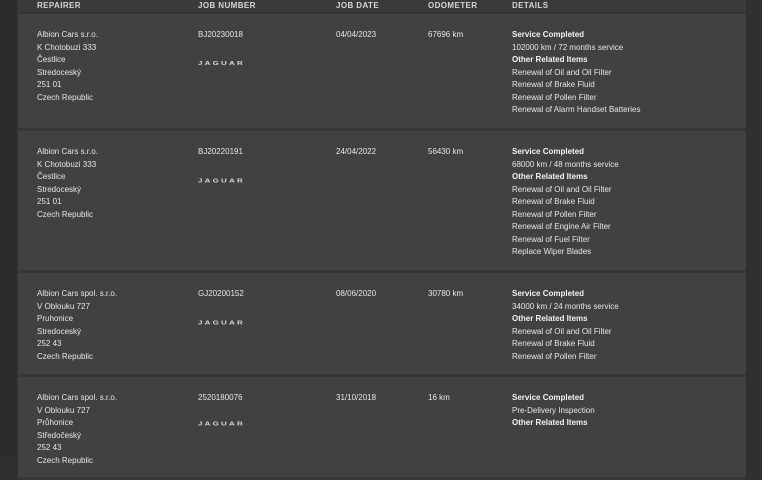  I want to click on related-item: Renewal of Engine Air Filter, so click(561, 226).